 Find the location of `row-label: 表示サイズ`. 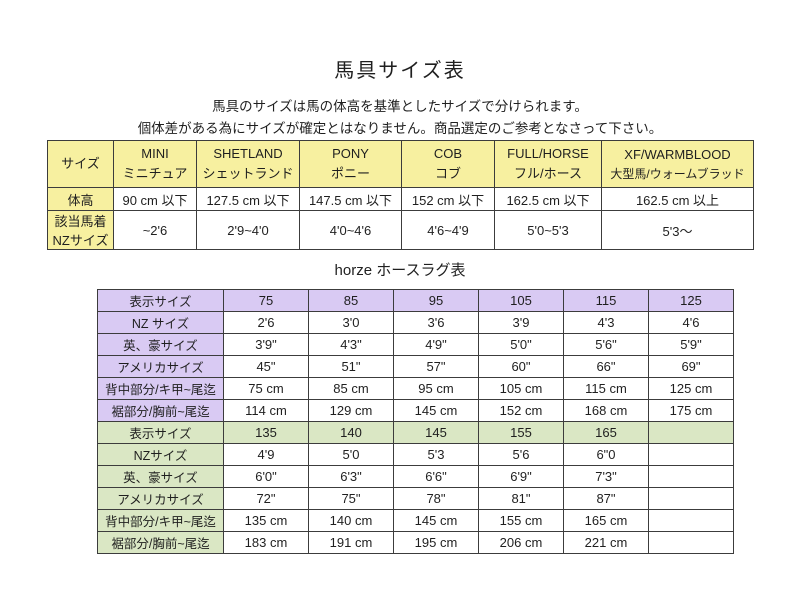

row-label: 表示サイズ is located at coordinates (160, 432).